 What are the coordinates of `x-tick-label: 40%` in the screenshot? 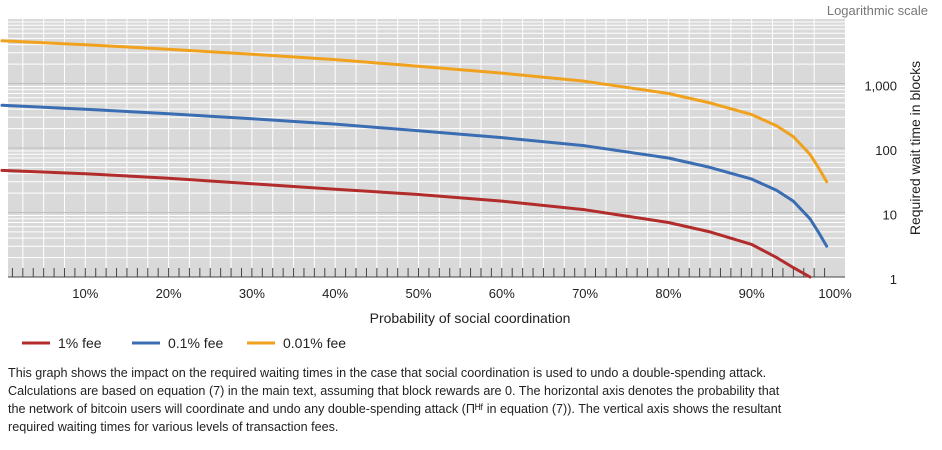 It's located at (335, 293).